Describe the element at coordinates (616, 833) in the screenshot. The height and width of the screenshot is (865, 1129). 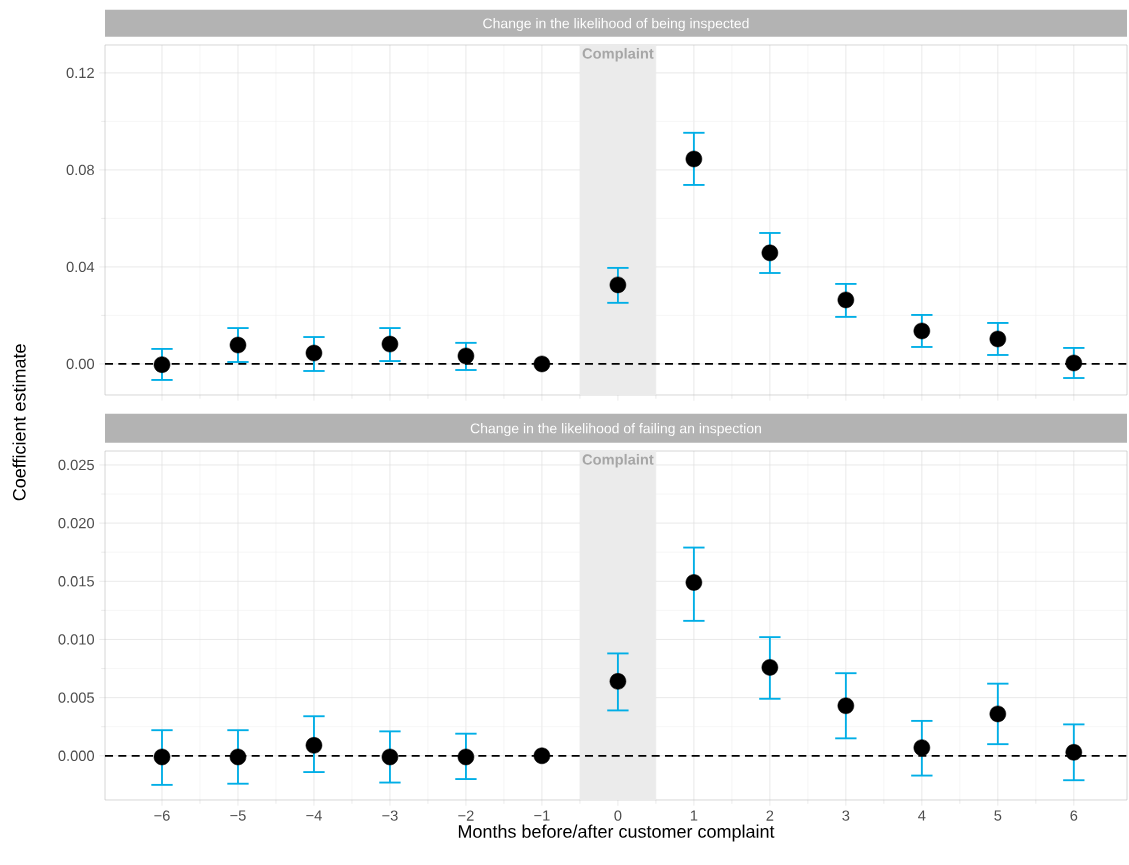
I see `x-axis-title: Months before/after customer complaint` at that location.